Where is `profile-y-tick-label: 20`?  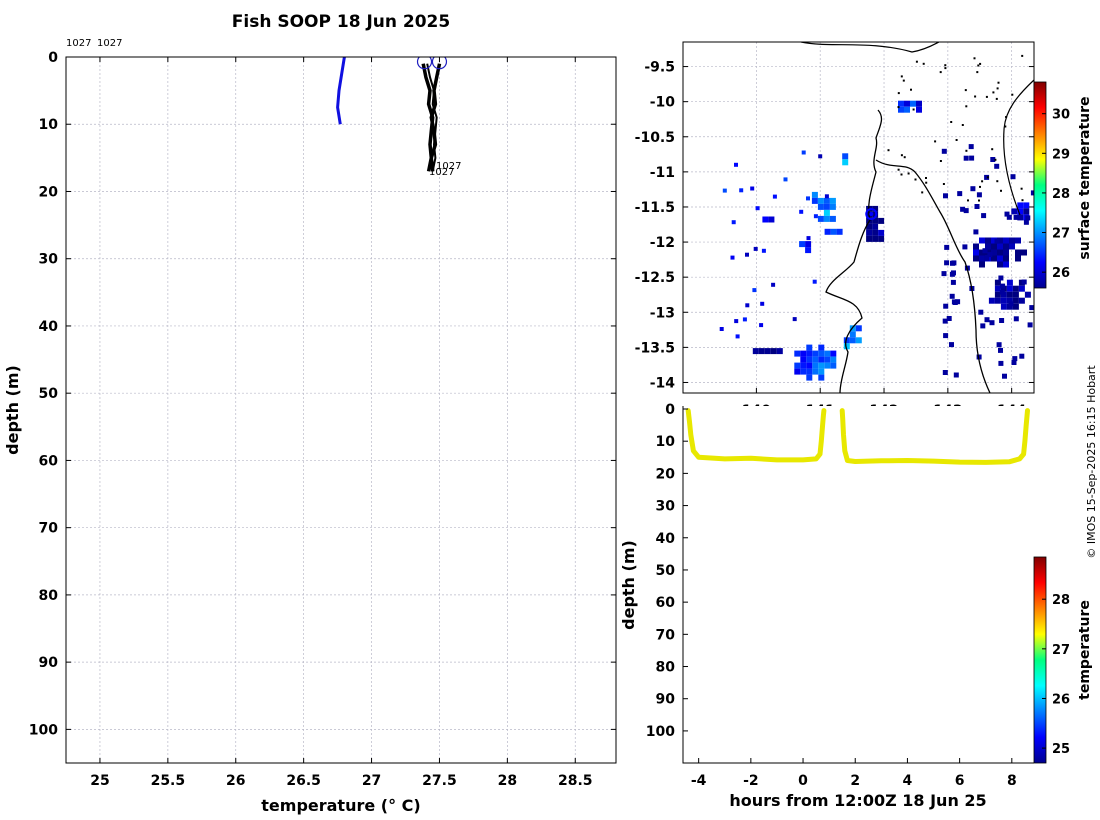 profile-y-tick-label: 20 is located at coordinates (49, 192).